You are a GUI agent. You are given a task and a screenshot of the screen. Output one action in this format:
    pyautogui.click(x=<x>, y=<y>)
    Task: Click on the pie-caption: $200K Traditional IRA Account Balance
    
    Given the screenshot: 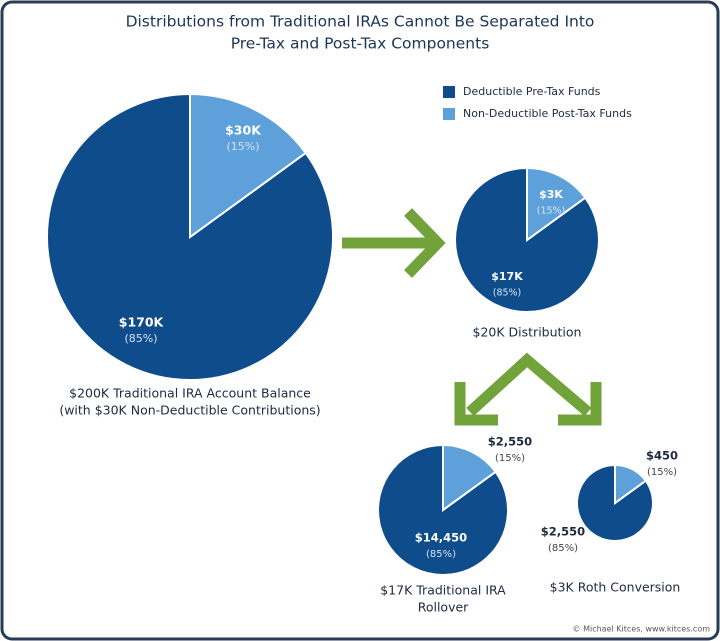 What is the action you would take?
    pyautogui.click(x=190, y=393)
    